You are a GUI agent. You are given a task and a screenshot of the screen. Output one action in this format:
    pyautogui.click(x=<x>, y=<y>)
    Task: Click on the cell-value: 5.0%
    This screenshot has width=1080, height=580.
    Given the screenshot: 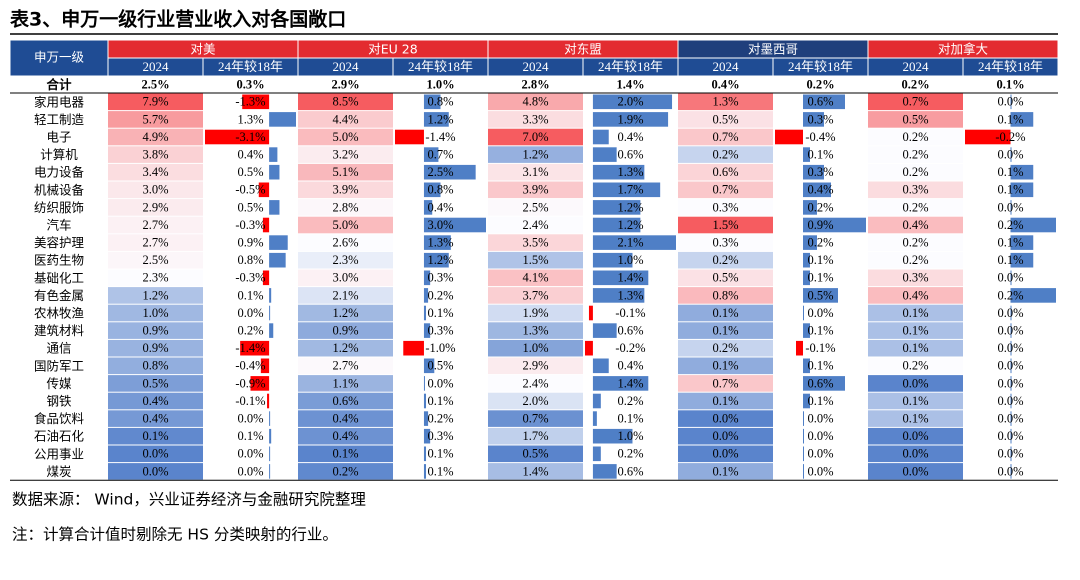 What is the action you would take?
    pyautogui.click(x=345, y=137)
    